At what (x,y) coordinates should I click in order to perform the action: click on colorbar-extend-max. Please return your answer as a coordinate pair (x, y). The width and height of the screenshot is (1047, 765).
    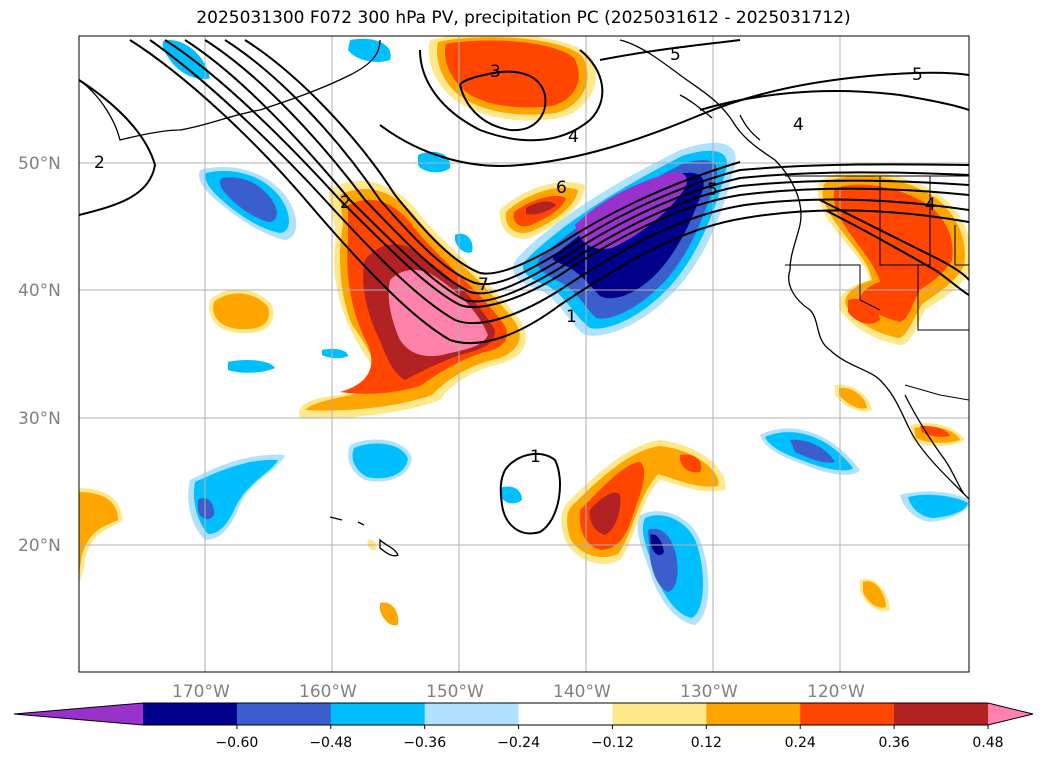
    Looking at the image, I should click on (1010, 714).